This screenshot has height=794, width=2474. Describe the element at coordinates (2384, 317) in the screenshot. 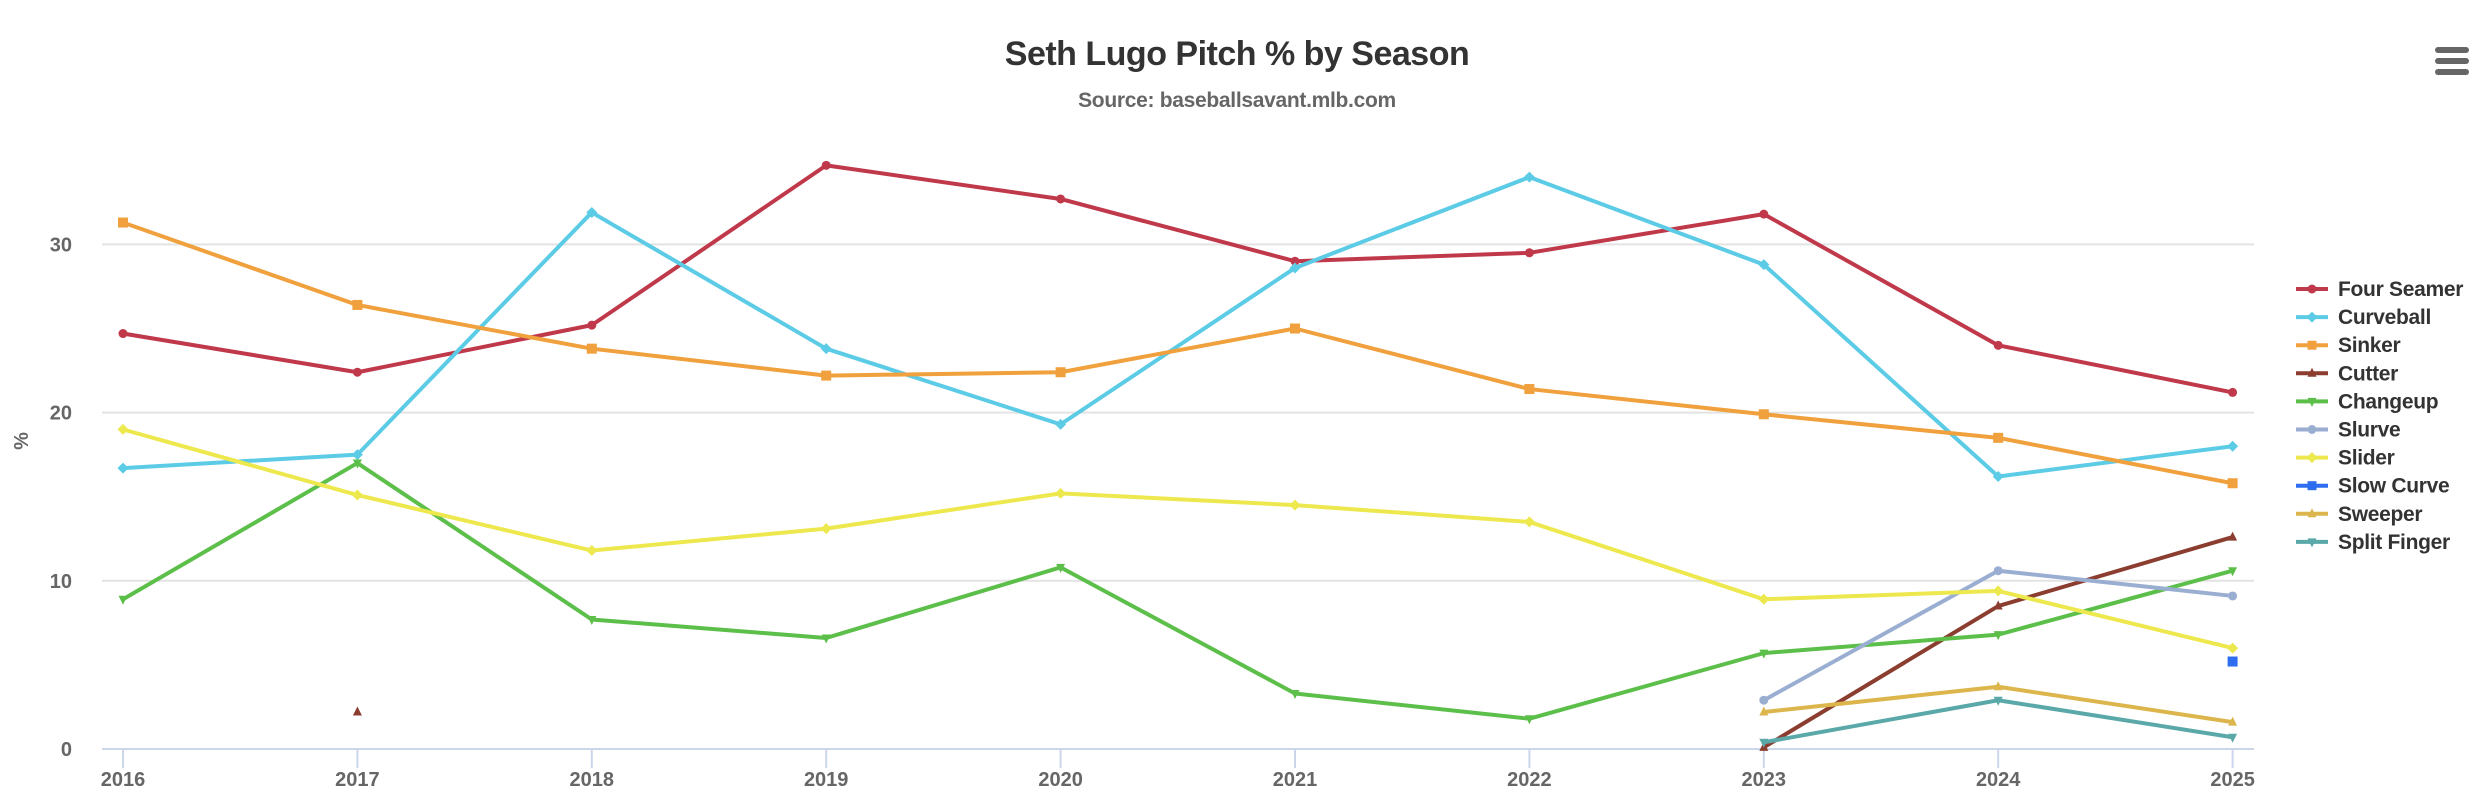

I see `legend-label: Curveball` at that location.